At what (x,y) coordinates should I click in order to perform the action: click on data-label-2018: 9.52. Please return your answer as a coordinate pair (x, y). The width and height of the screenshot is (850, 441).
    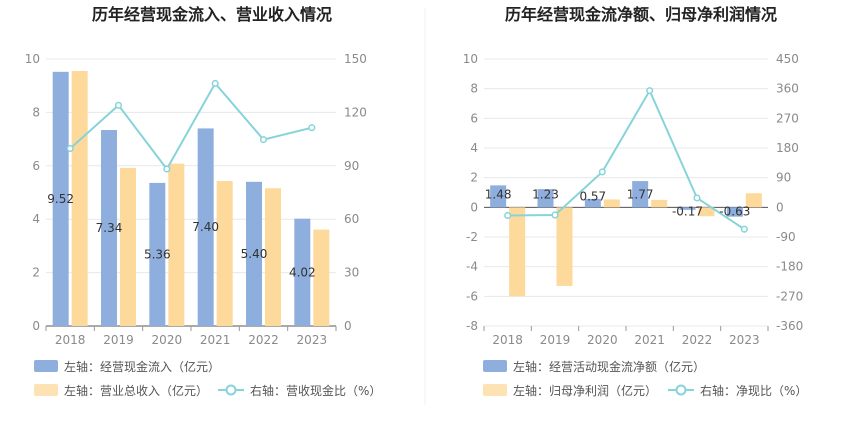
    Looking at the image, I should click on (60, 199).